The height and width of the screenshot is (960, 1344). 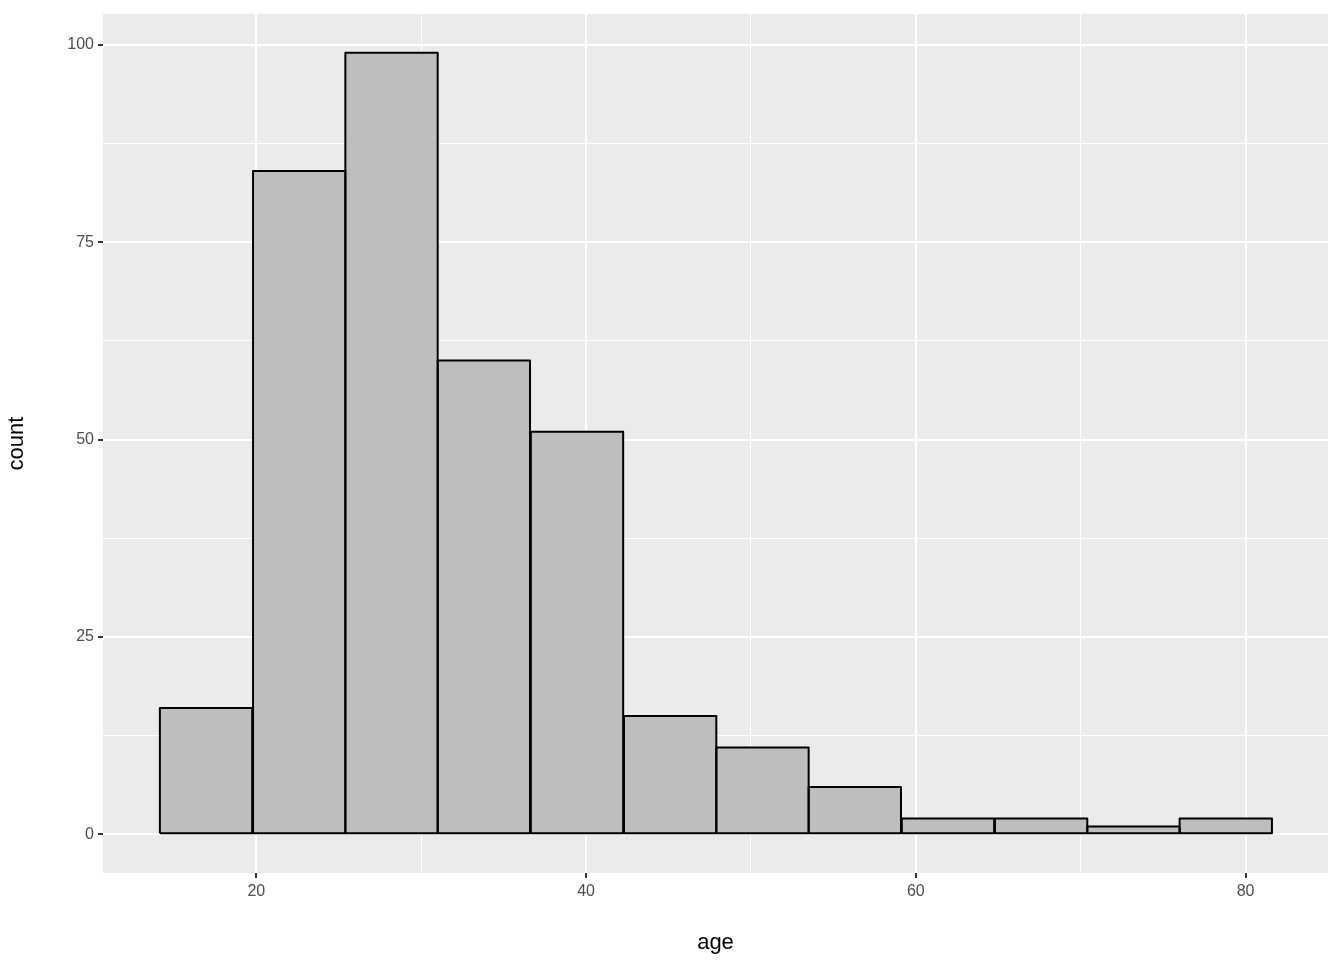 I want to click on y-tick-label: 0, so click(x=90, y=833).